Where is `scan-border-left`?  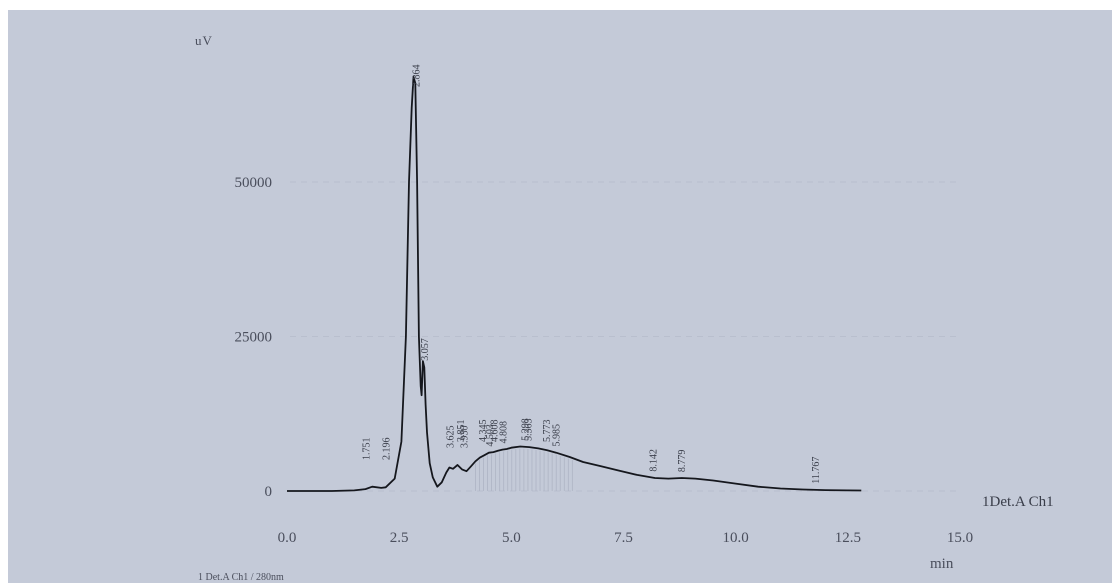 scan-border-left is located at coordinates (4, 291).